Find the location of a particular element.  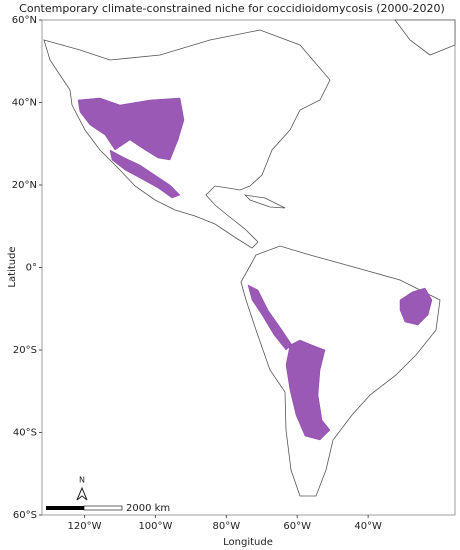

north-arrow: N is located at coordinates (82, 488).